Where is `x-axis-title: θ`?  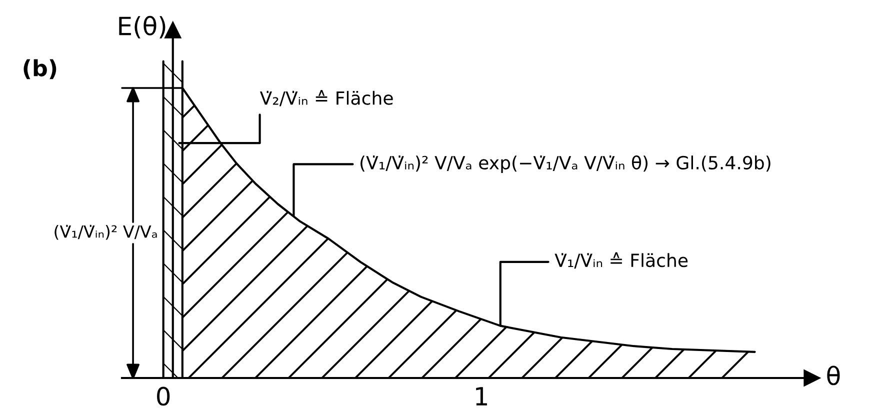
x-axis-title: θ is located at coordinates (833, 376).